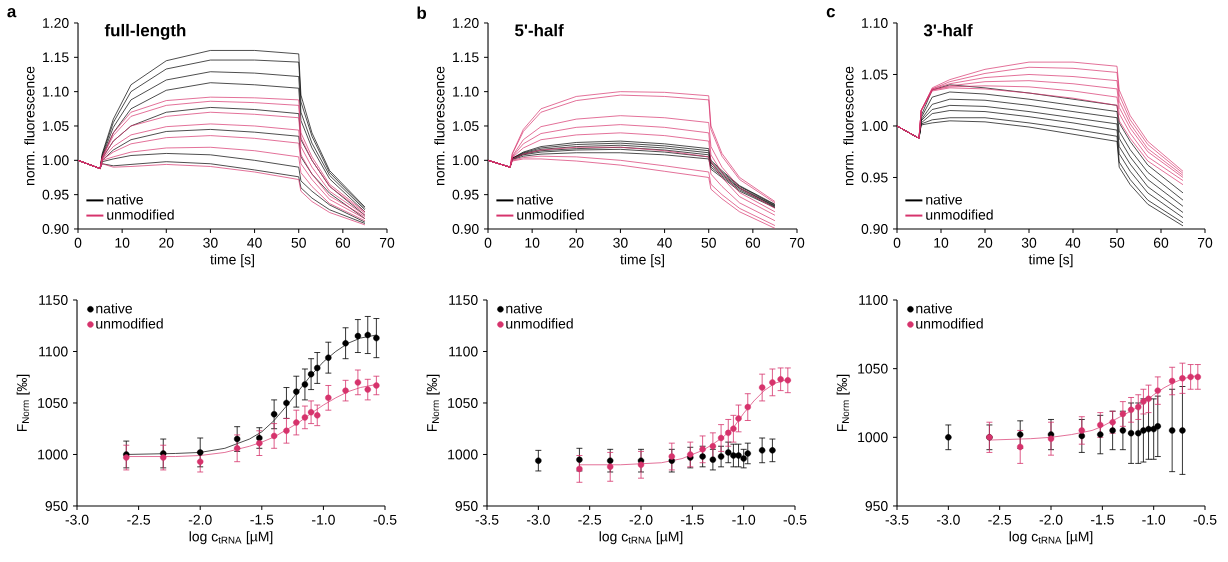 Image resolution: width=1228 pixels, height=562 pixels. I want to click on chart-title: 3'-half, so click(948, 30).